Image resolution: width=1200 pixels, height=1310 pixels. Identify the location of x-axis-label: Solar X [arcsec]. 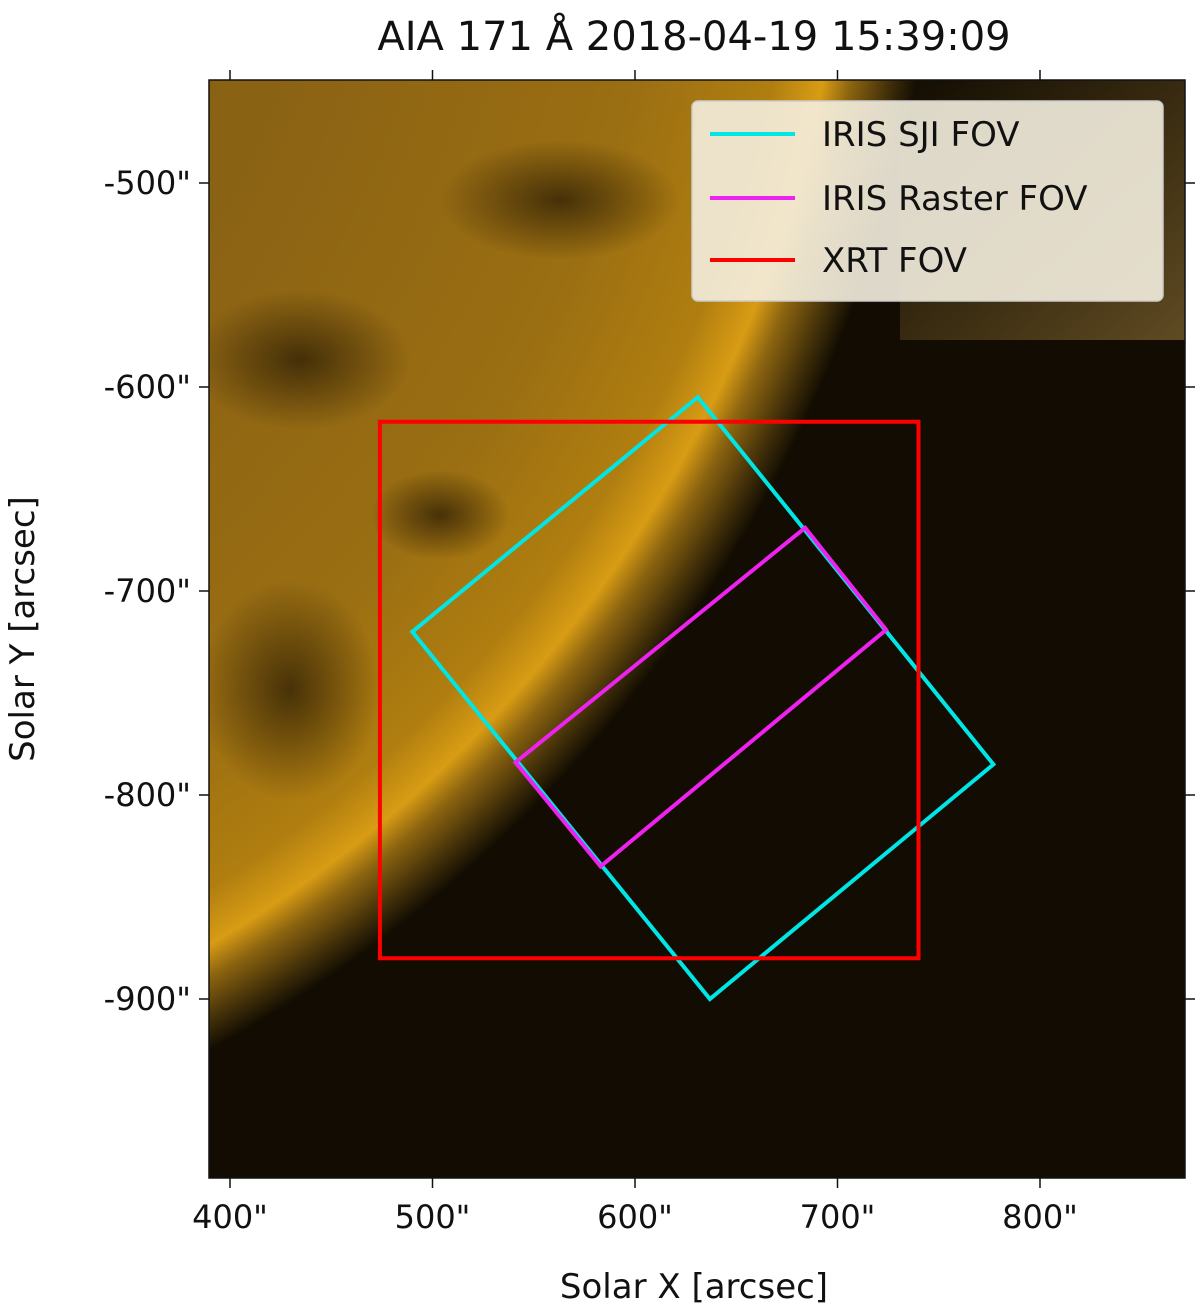
(694, 1287).